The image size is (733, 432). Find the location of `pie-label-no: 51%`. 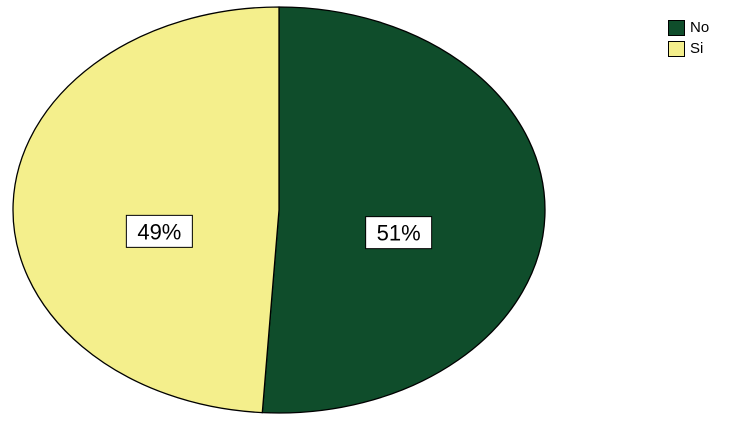

pie-label-no: 51% is located at coordinates (399, 233).